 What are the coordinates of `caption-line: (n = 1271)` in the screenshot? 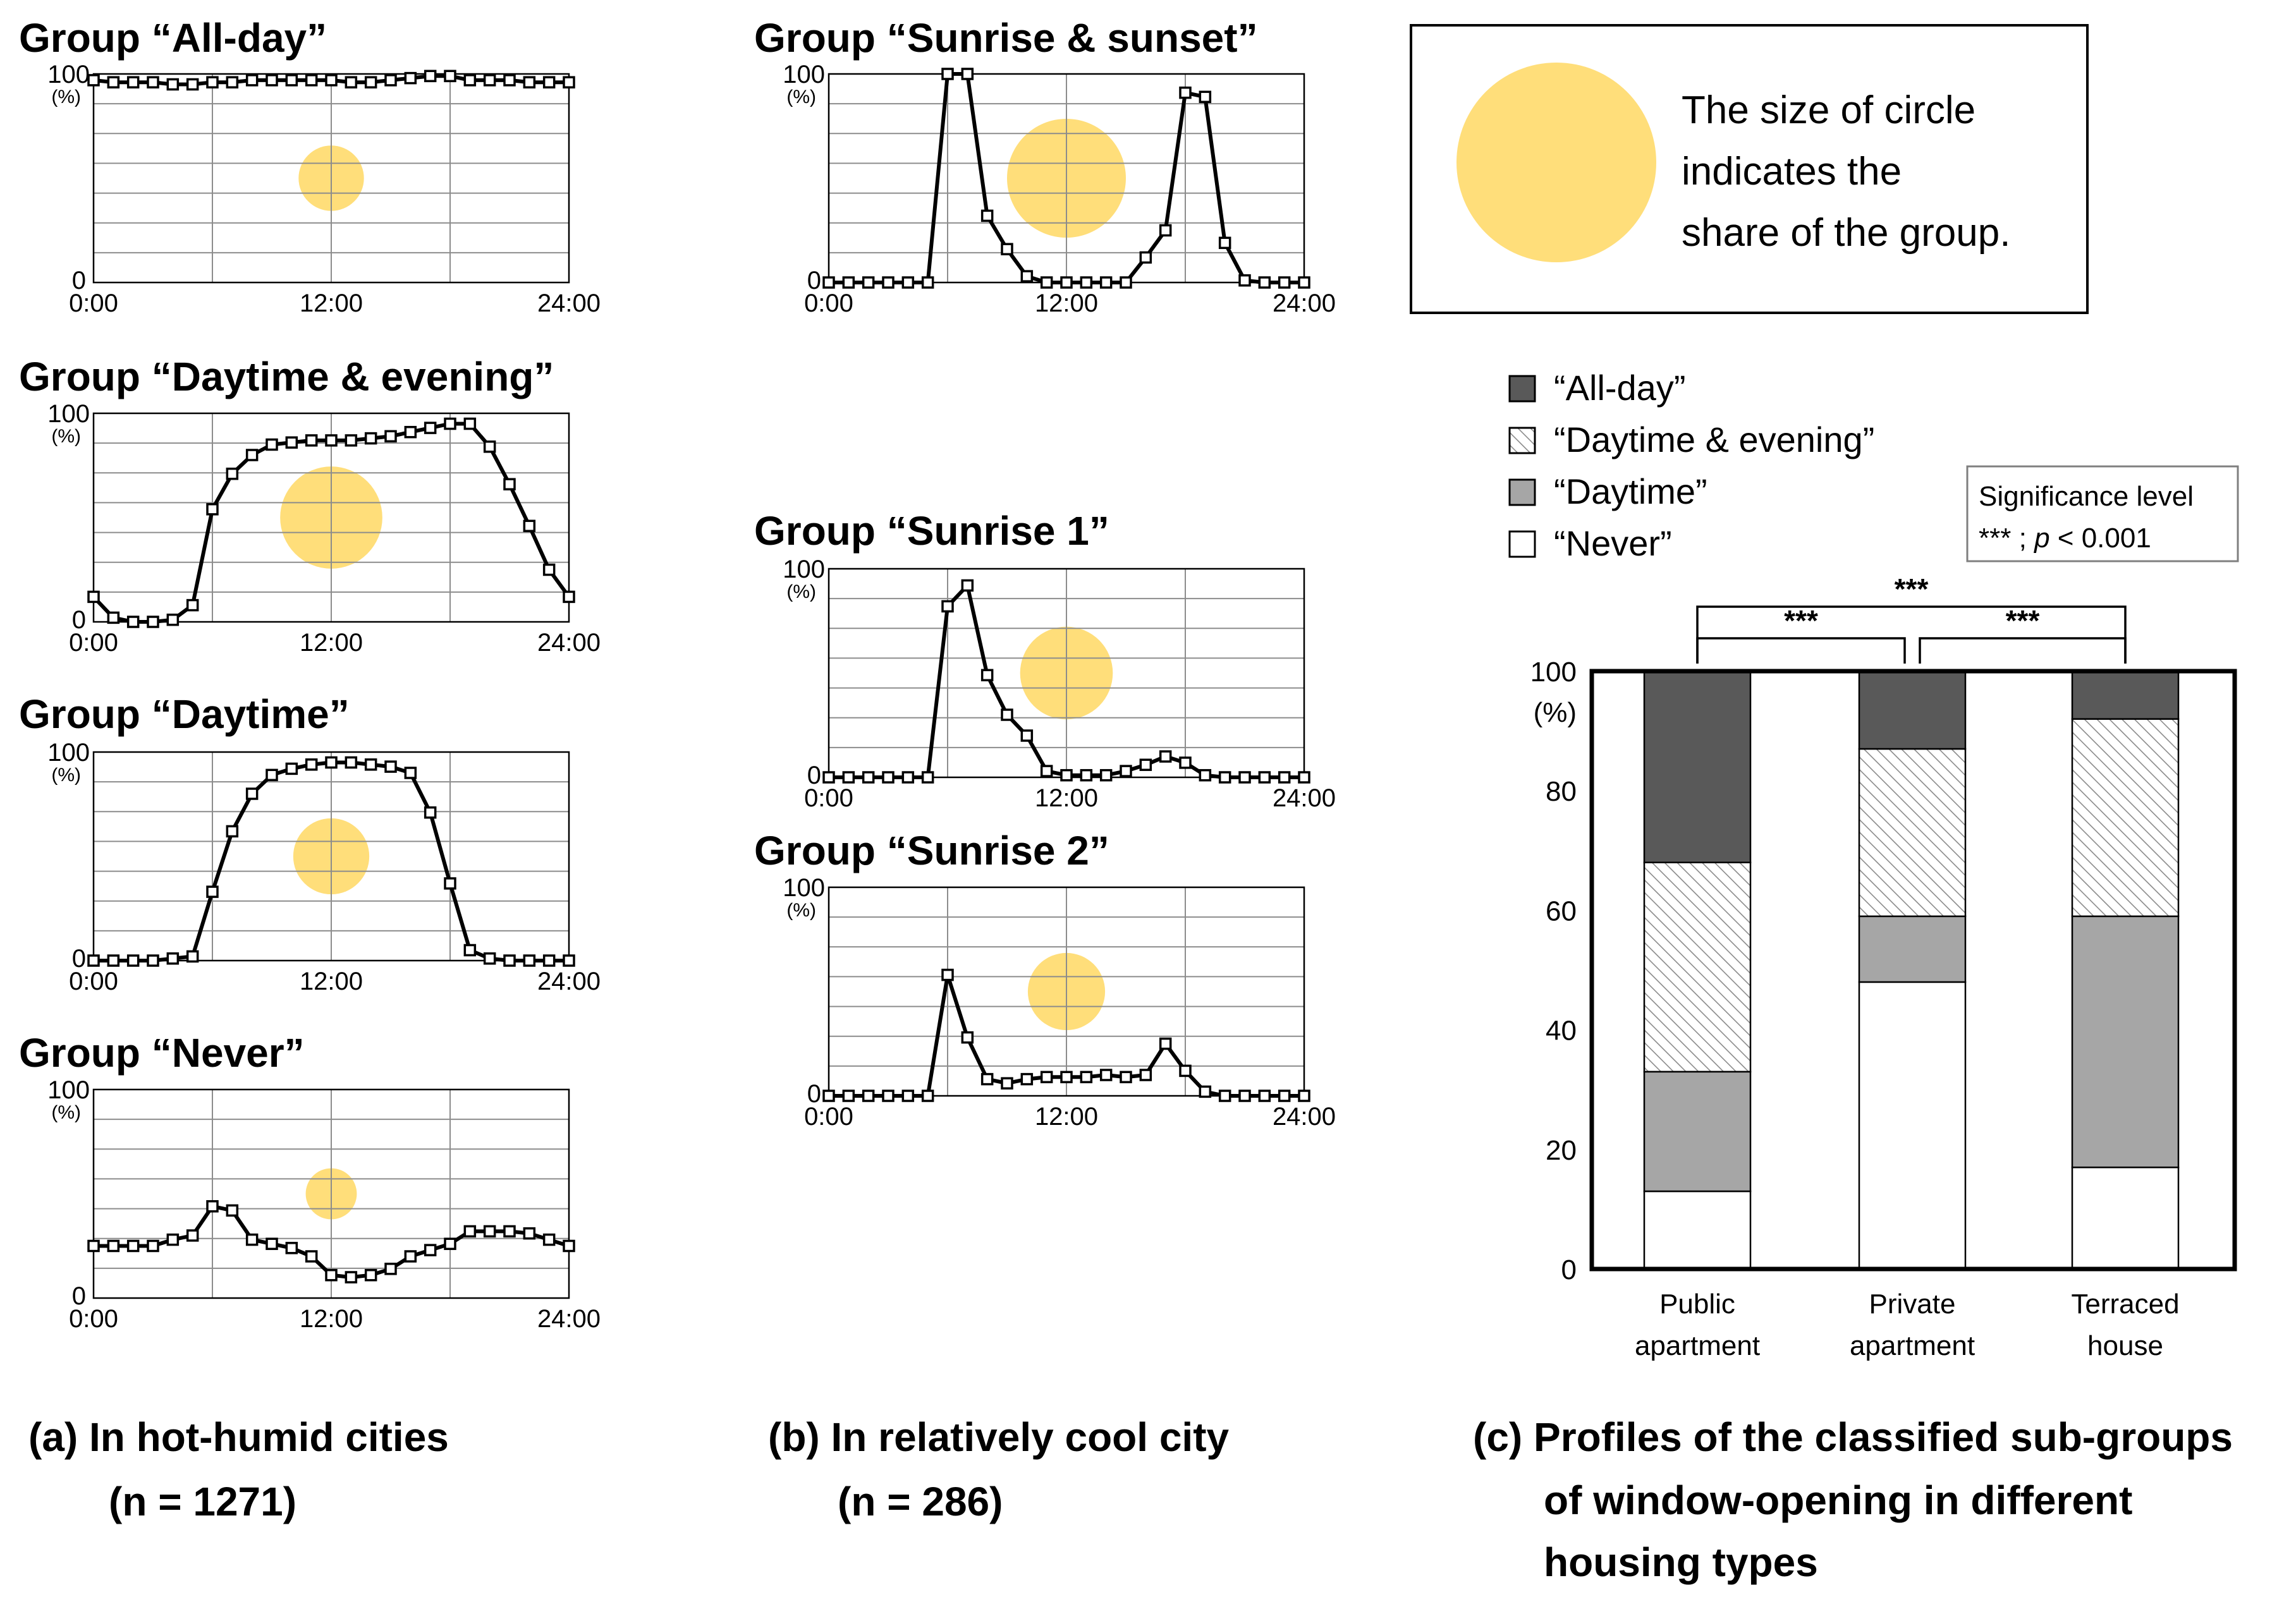 It's located at (203, 1501).